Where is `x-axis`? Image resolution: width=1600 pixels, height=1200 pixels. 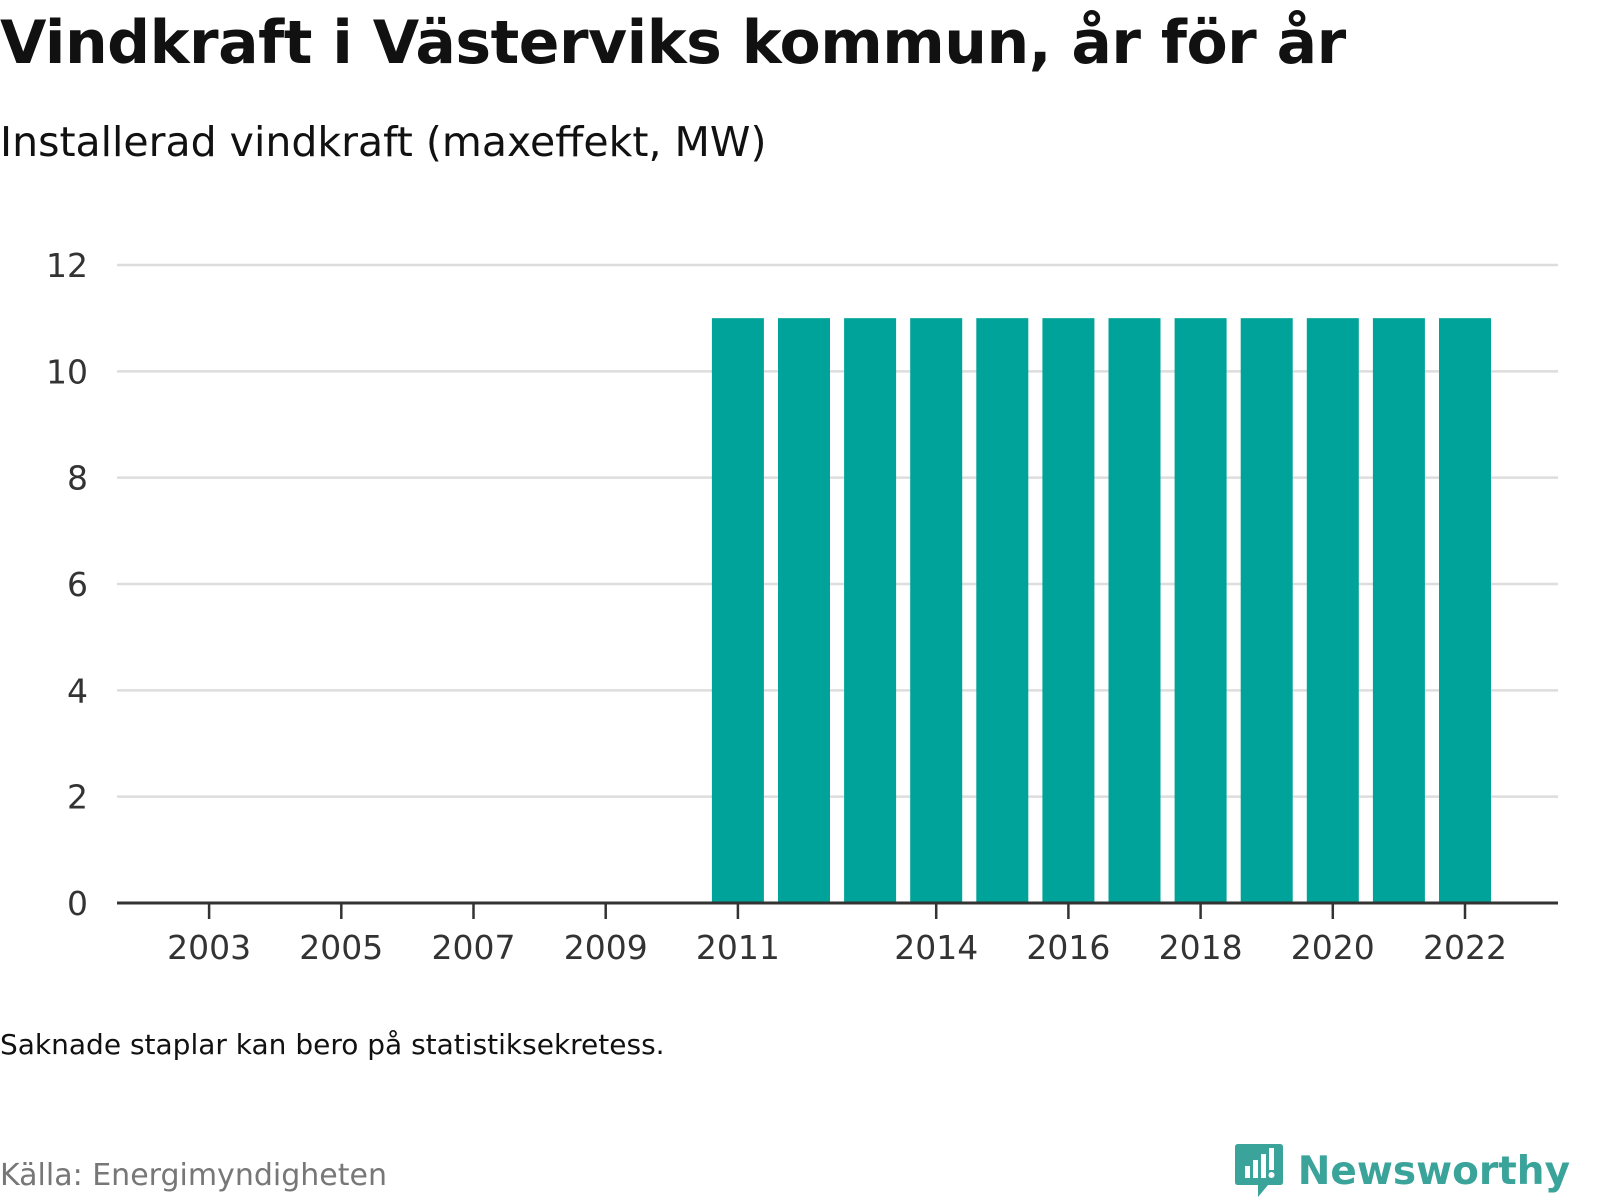 x-axis is located at coordinates (837, 910).